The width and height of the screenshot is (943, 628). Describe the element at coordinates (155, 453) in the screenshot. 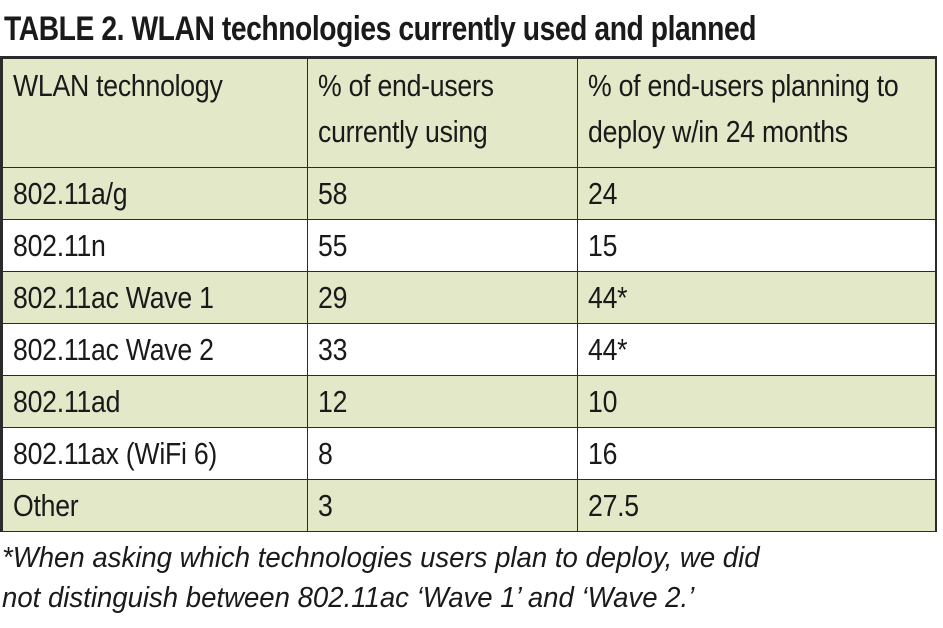

I see `cell-technology: 802.11ax (WiFi 6)` at that location.